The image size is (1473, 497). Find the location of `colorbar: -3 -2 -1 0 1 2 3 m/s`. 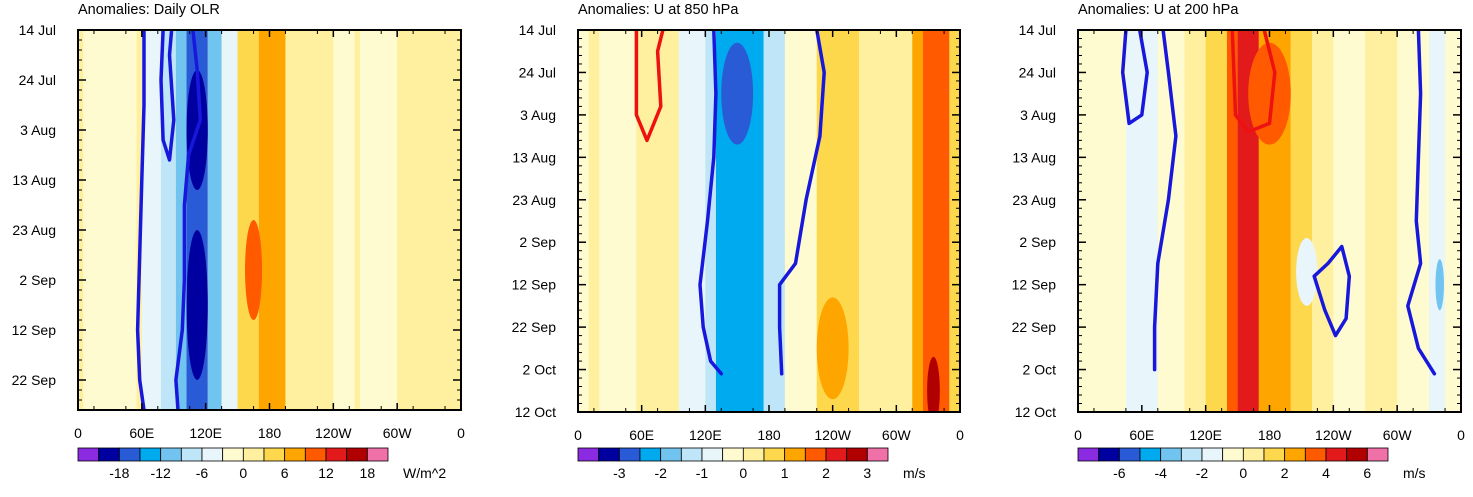

colorbar: -3 -2 -1 0 1 2 3 m/s is located at coordinates (751, 464).